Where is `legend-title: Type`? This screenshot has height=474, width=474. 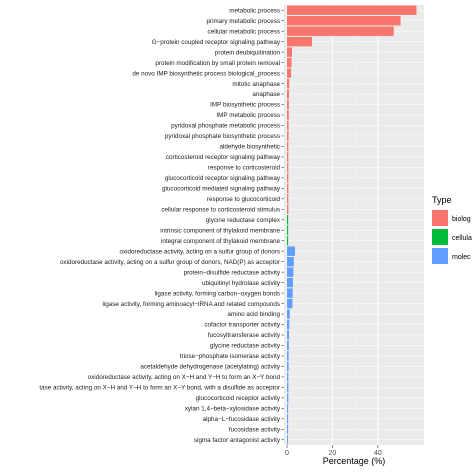
legend-title: Type is located at coordinates (442, 200).